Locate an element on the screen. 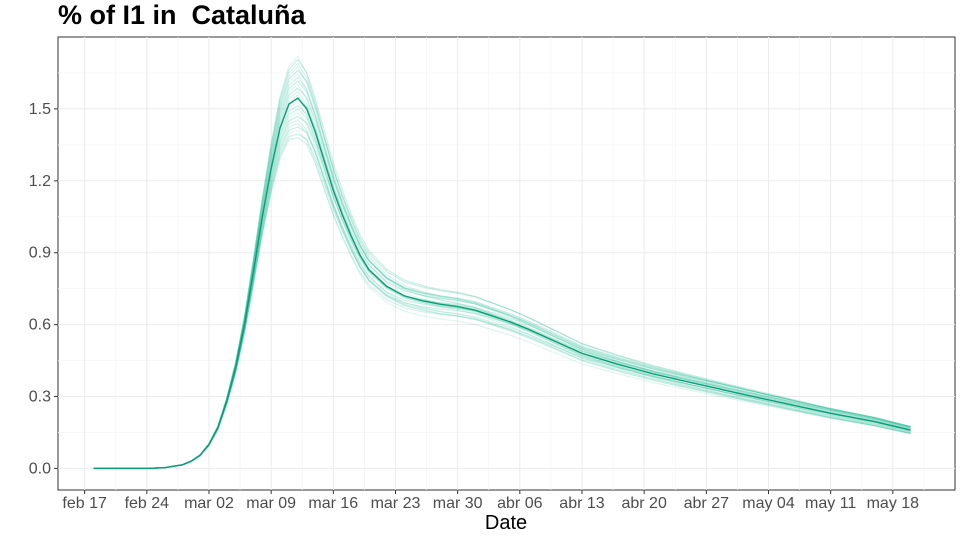 This screenshot has width=960, height=540. x-axis-title: Date is located at coordinates (506, 523).